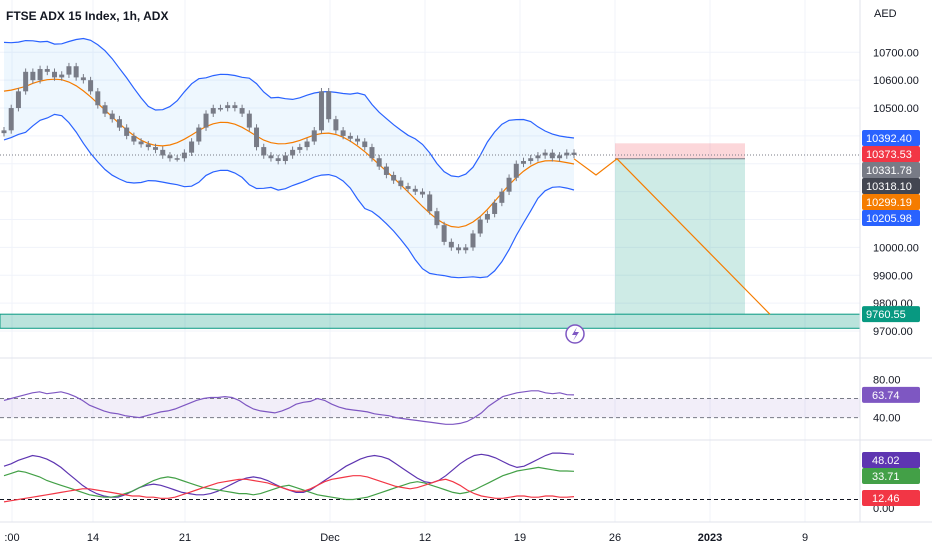 The image size is (932, 550). I want to click on price-tick-label: 10000.00, so click(896, 248).